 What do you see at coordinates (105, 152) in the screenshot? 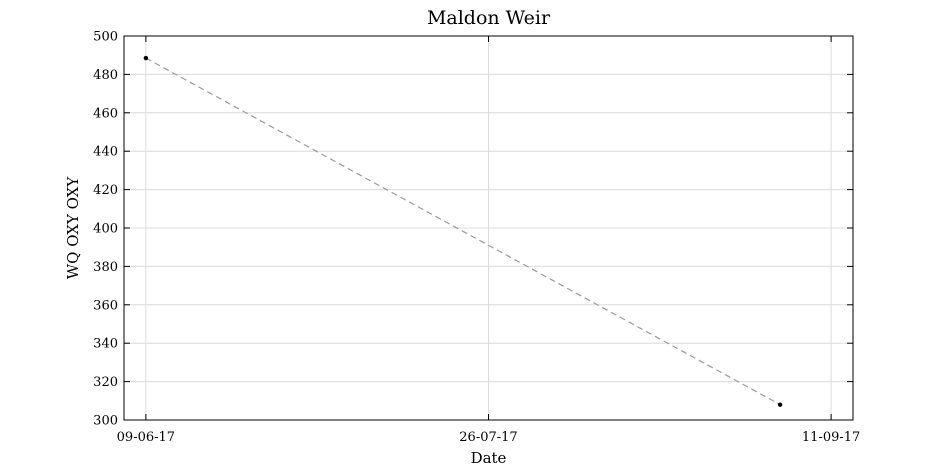
I see `y-tick-label: 440` at bounding box center [105, 152].